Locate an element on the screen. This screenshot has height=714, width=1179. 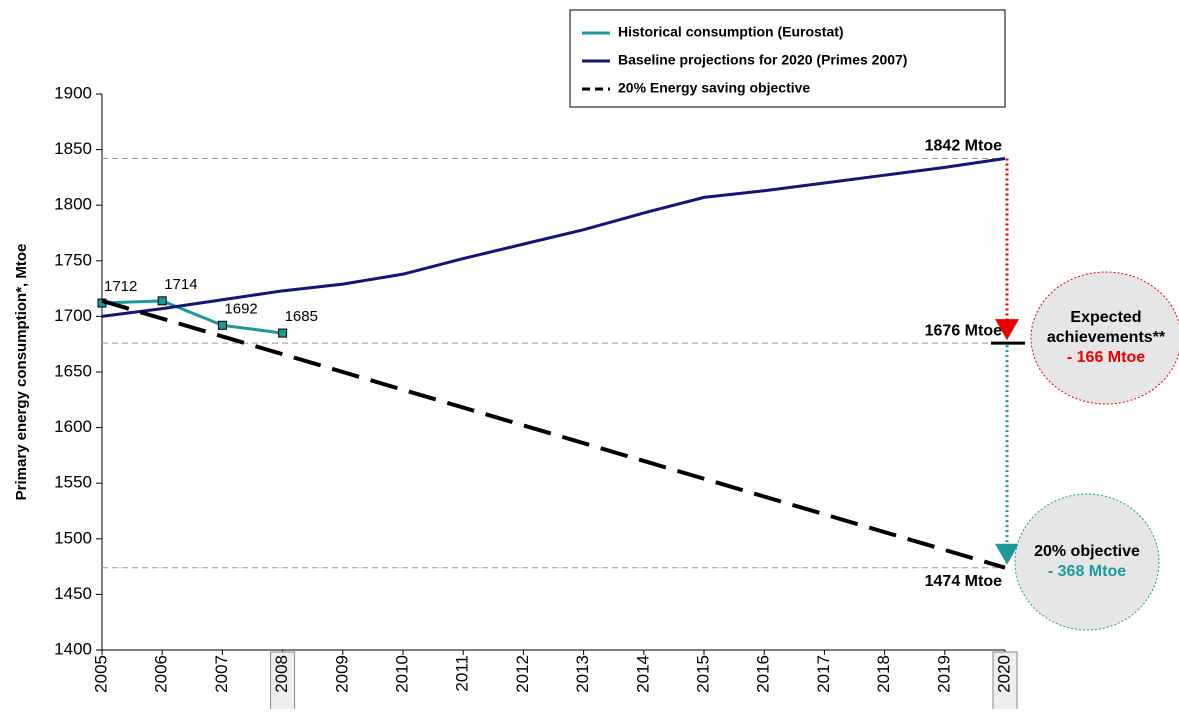
x-tick-label: 2018 is located at coordinates (883, 674).